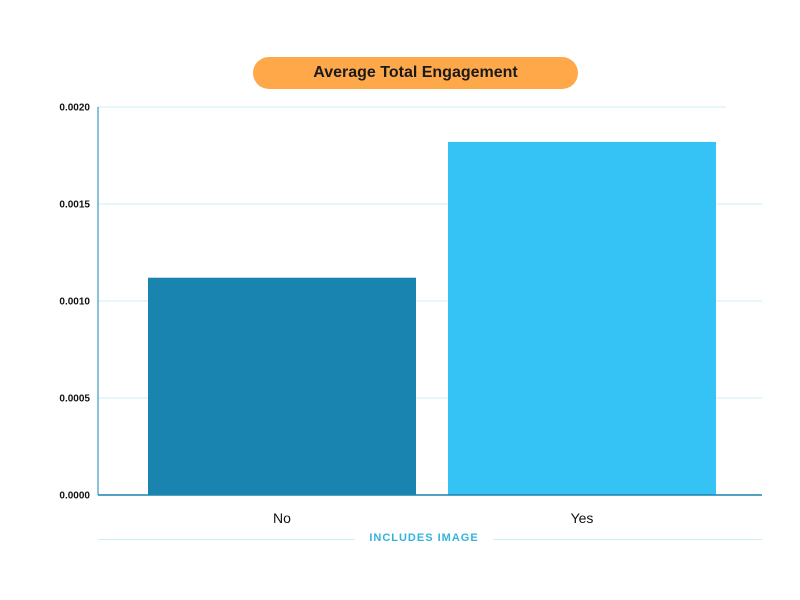 The height and width of the screenshot is (600, 800). I want to click on y-tick-labels: 0.0000 0.0005 0.0010 0.0015 0.0020, so click(74, 302).